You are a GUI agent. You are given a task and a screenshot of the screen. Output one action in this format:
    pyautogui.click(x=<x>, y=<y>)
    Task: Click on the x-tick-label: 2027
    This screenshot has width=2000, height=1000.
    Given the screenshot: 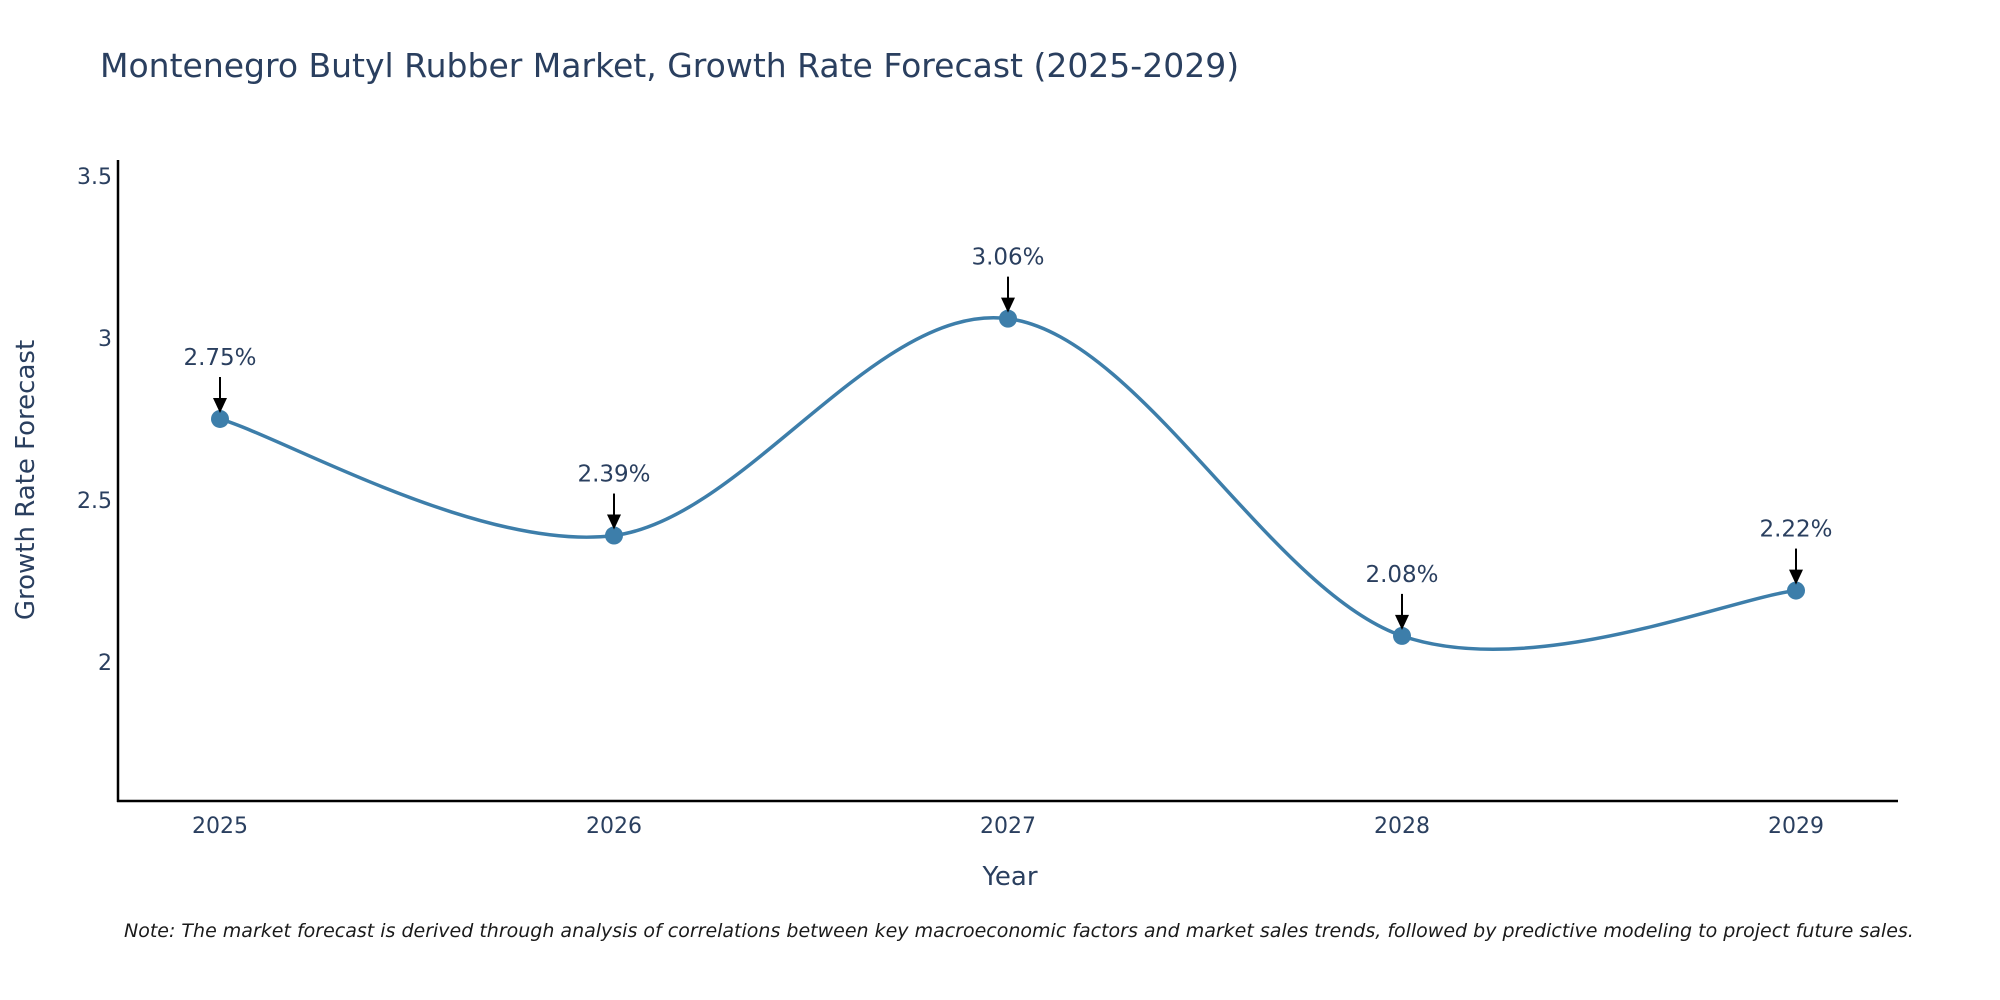 What is the action you would take?
    pyautogui.click(x=1008, y=826)
    